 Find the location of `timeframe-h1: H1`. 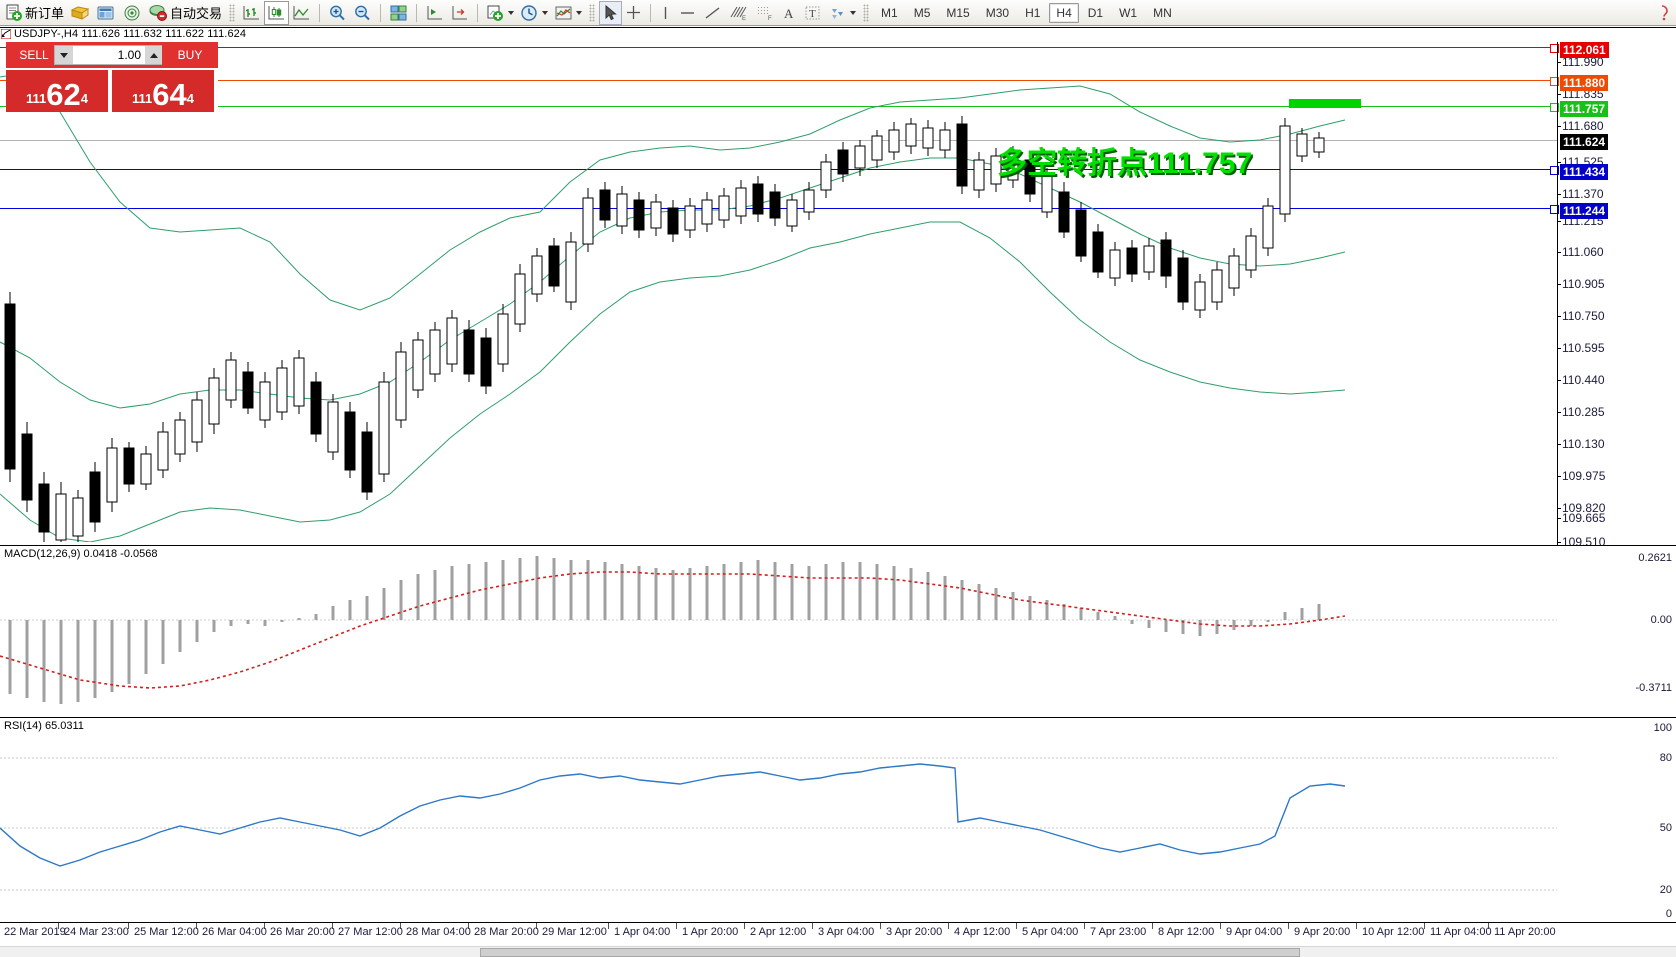

timeframe-h1: H1 is located at coordinates (1033, 12).